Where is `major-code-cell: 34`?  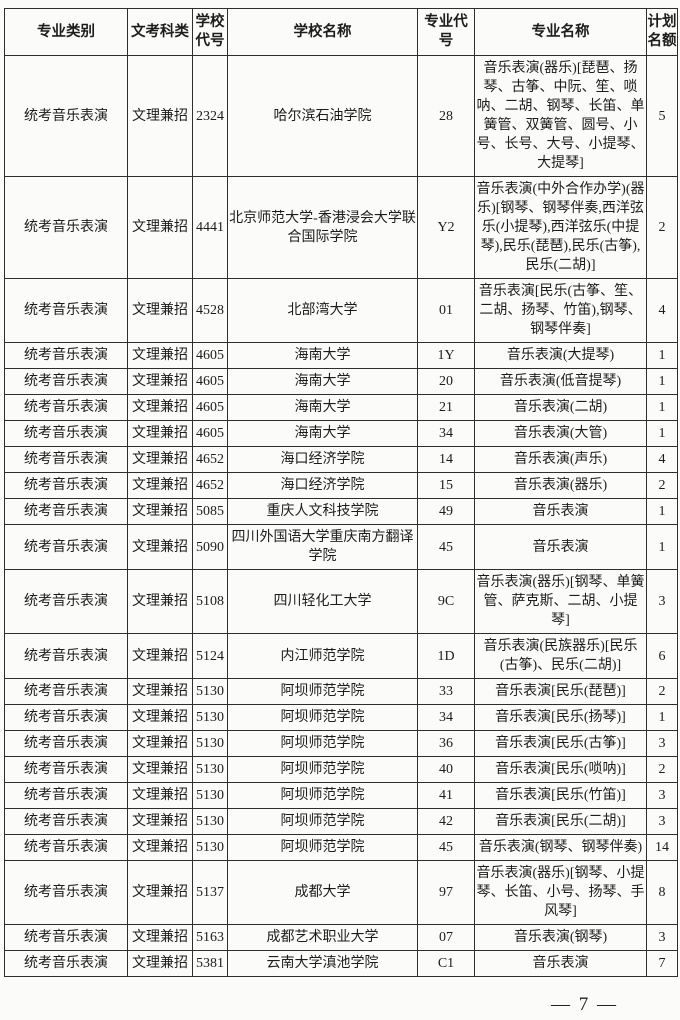 major-code-cell: 34 is located at coordinates (446, 433).